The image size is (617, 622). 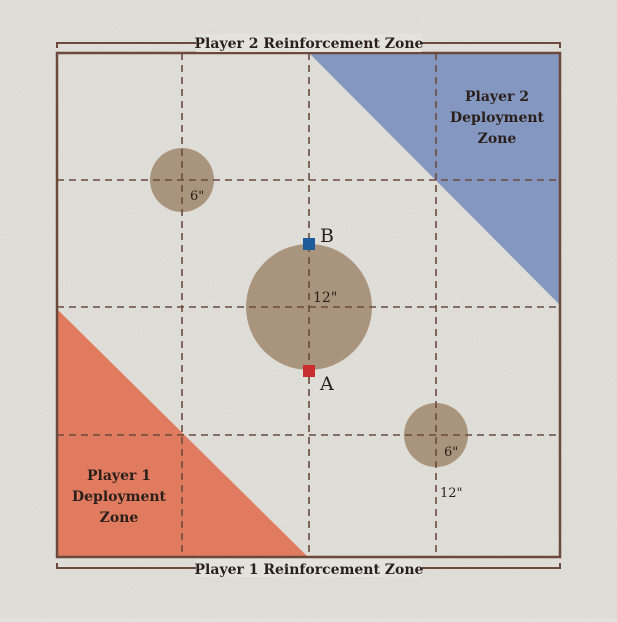 I want to click on small-circle-top-radius-label: 6", so click(x=197, y=196).